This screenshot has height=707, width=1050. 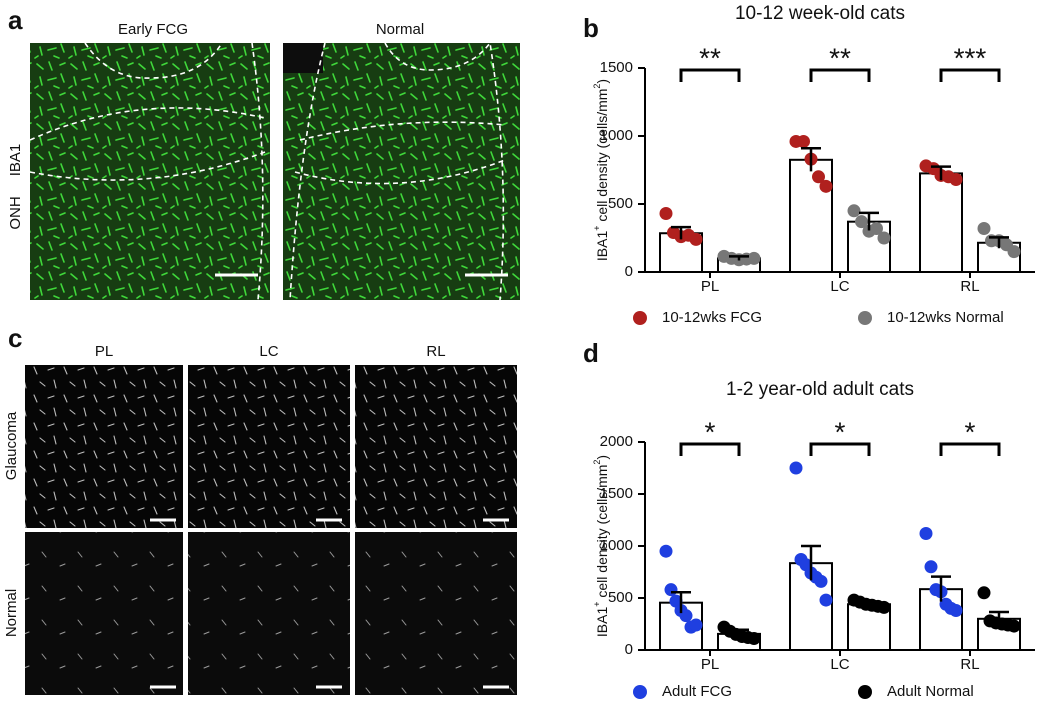 What do you see at coordinates (616, 441) in the screenshot?
I see `y-tick-label: 2000` at bounding box center [616, 441].